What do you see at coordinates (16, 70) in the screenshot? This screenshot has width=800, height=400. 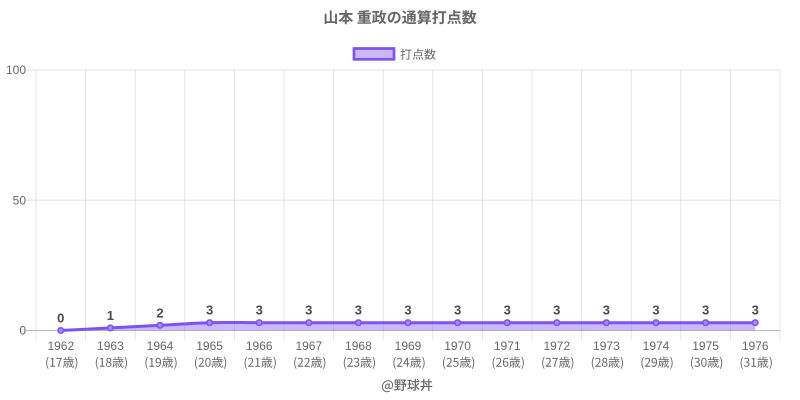 I see `svg-text: 100` at bounding box center [16, 70].